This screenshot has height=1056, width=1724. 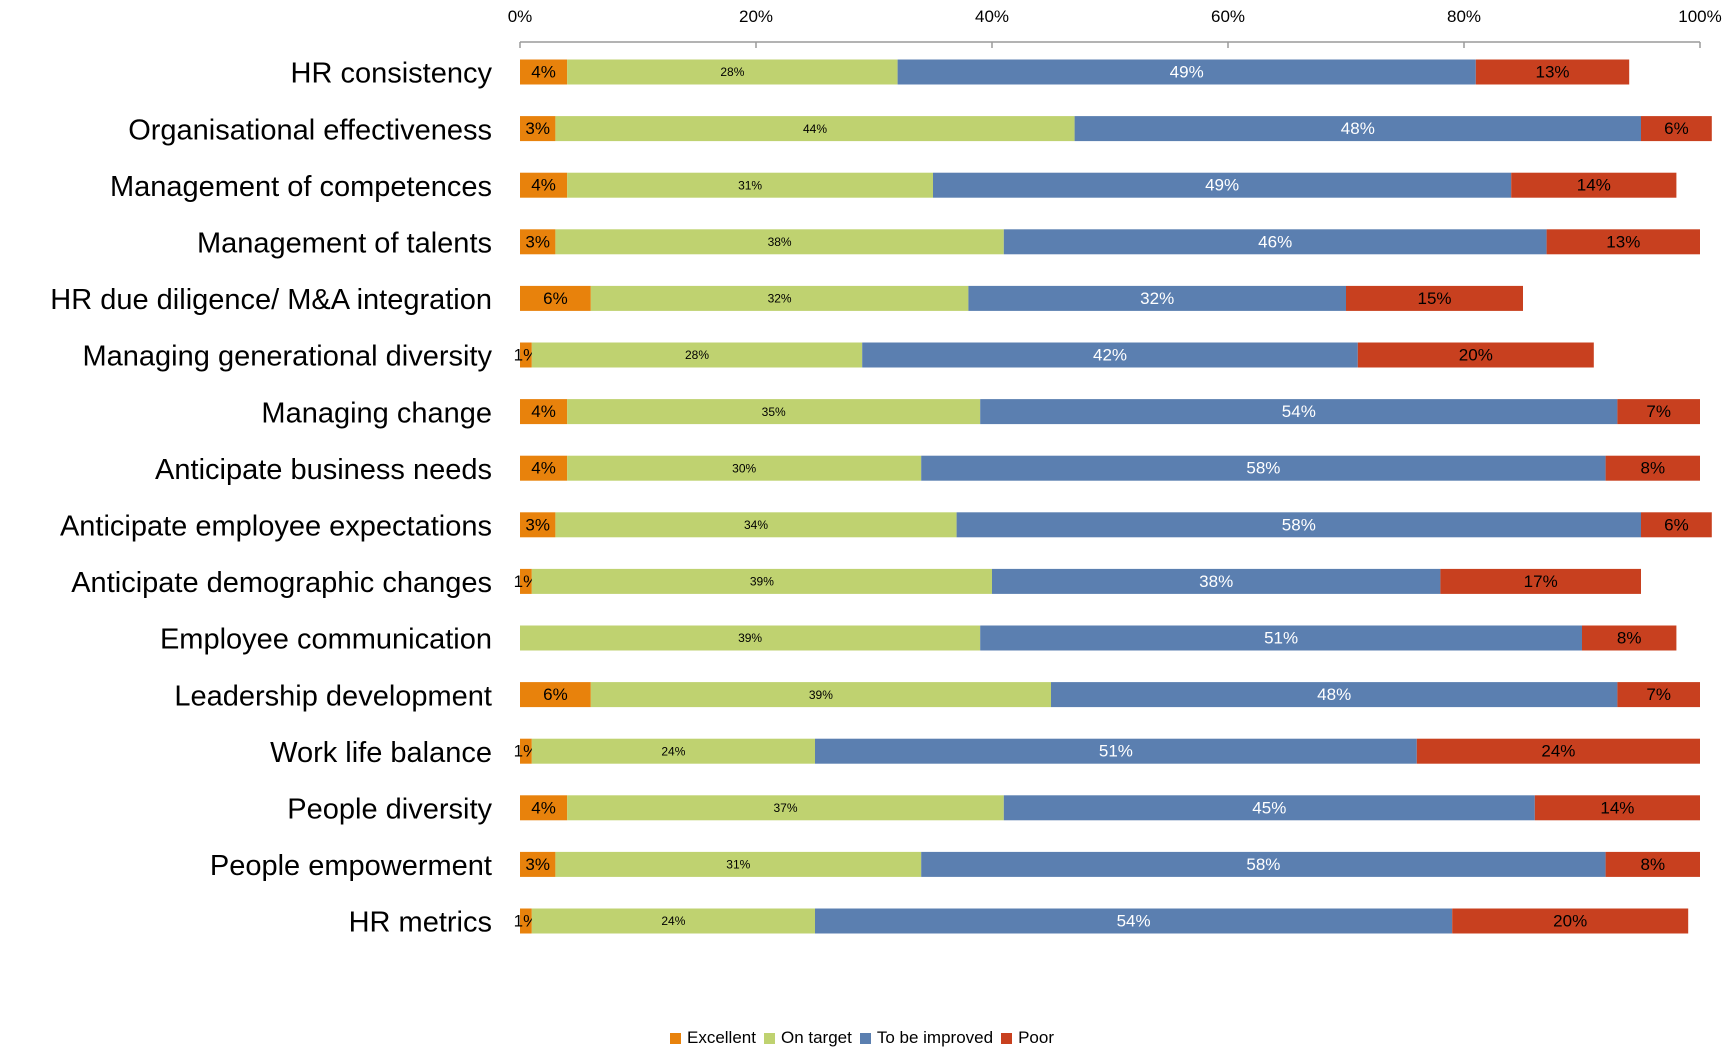 What do you see at coordinates (935, 1037) in the screenshot?
I see `legend-label: To be improved` at bounding box center [935, 1037].